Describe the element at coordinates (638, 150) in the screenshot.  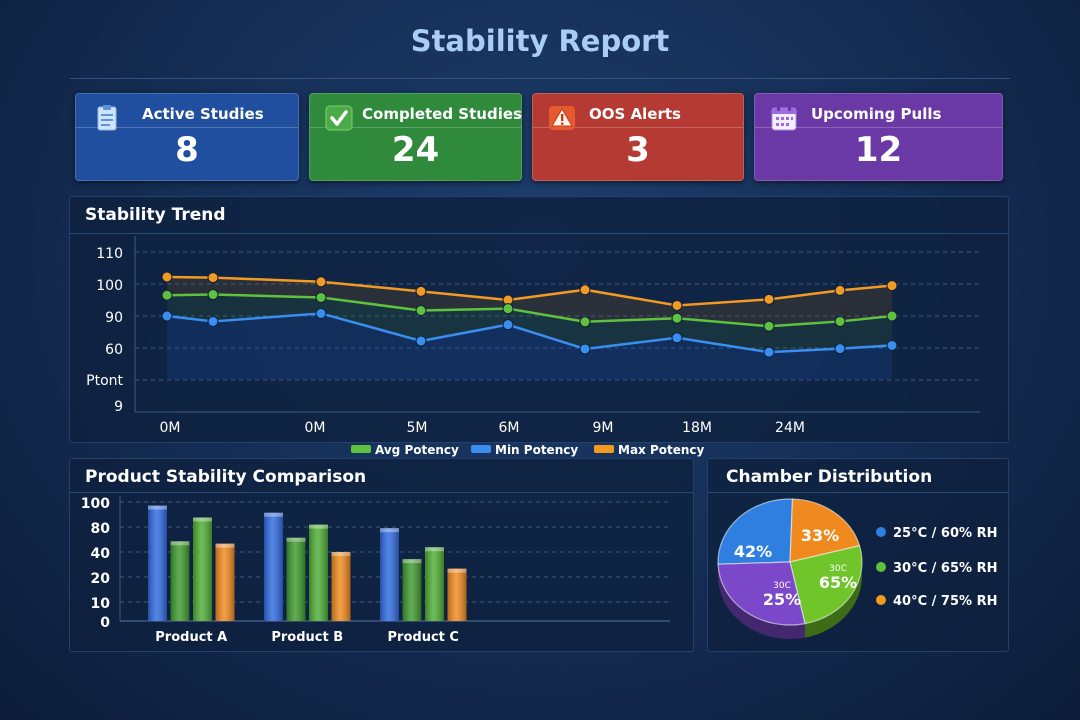
I see `card-value: 3` at that location.